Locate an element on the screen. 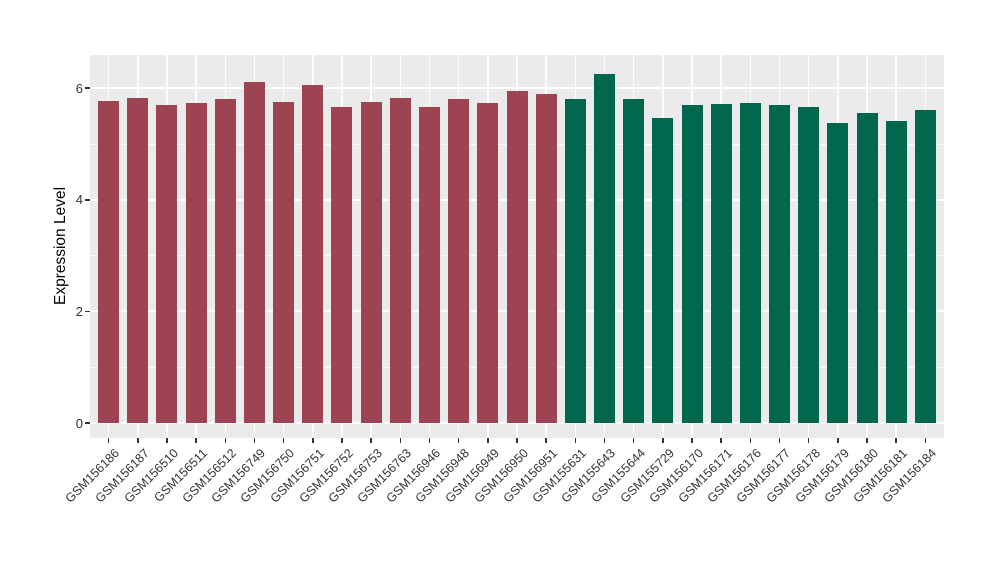 This screenshot has width=1000, height=580. x-tick-mark-GSM156178 is located at coordinates (808, 440).